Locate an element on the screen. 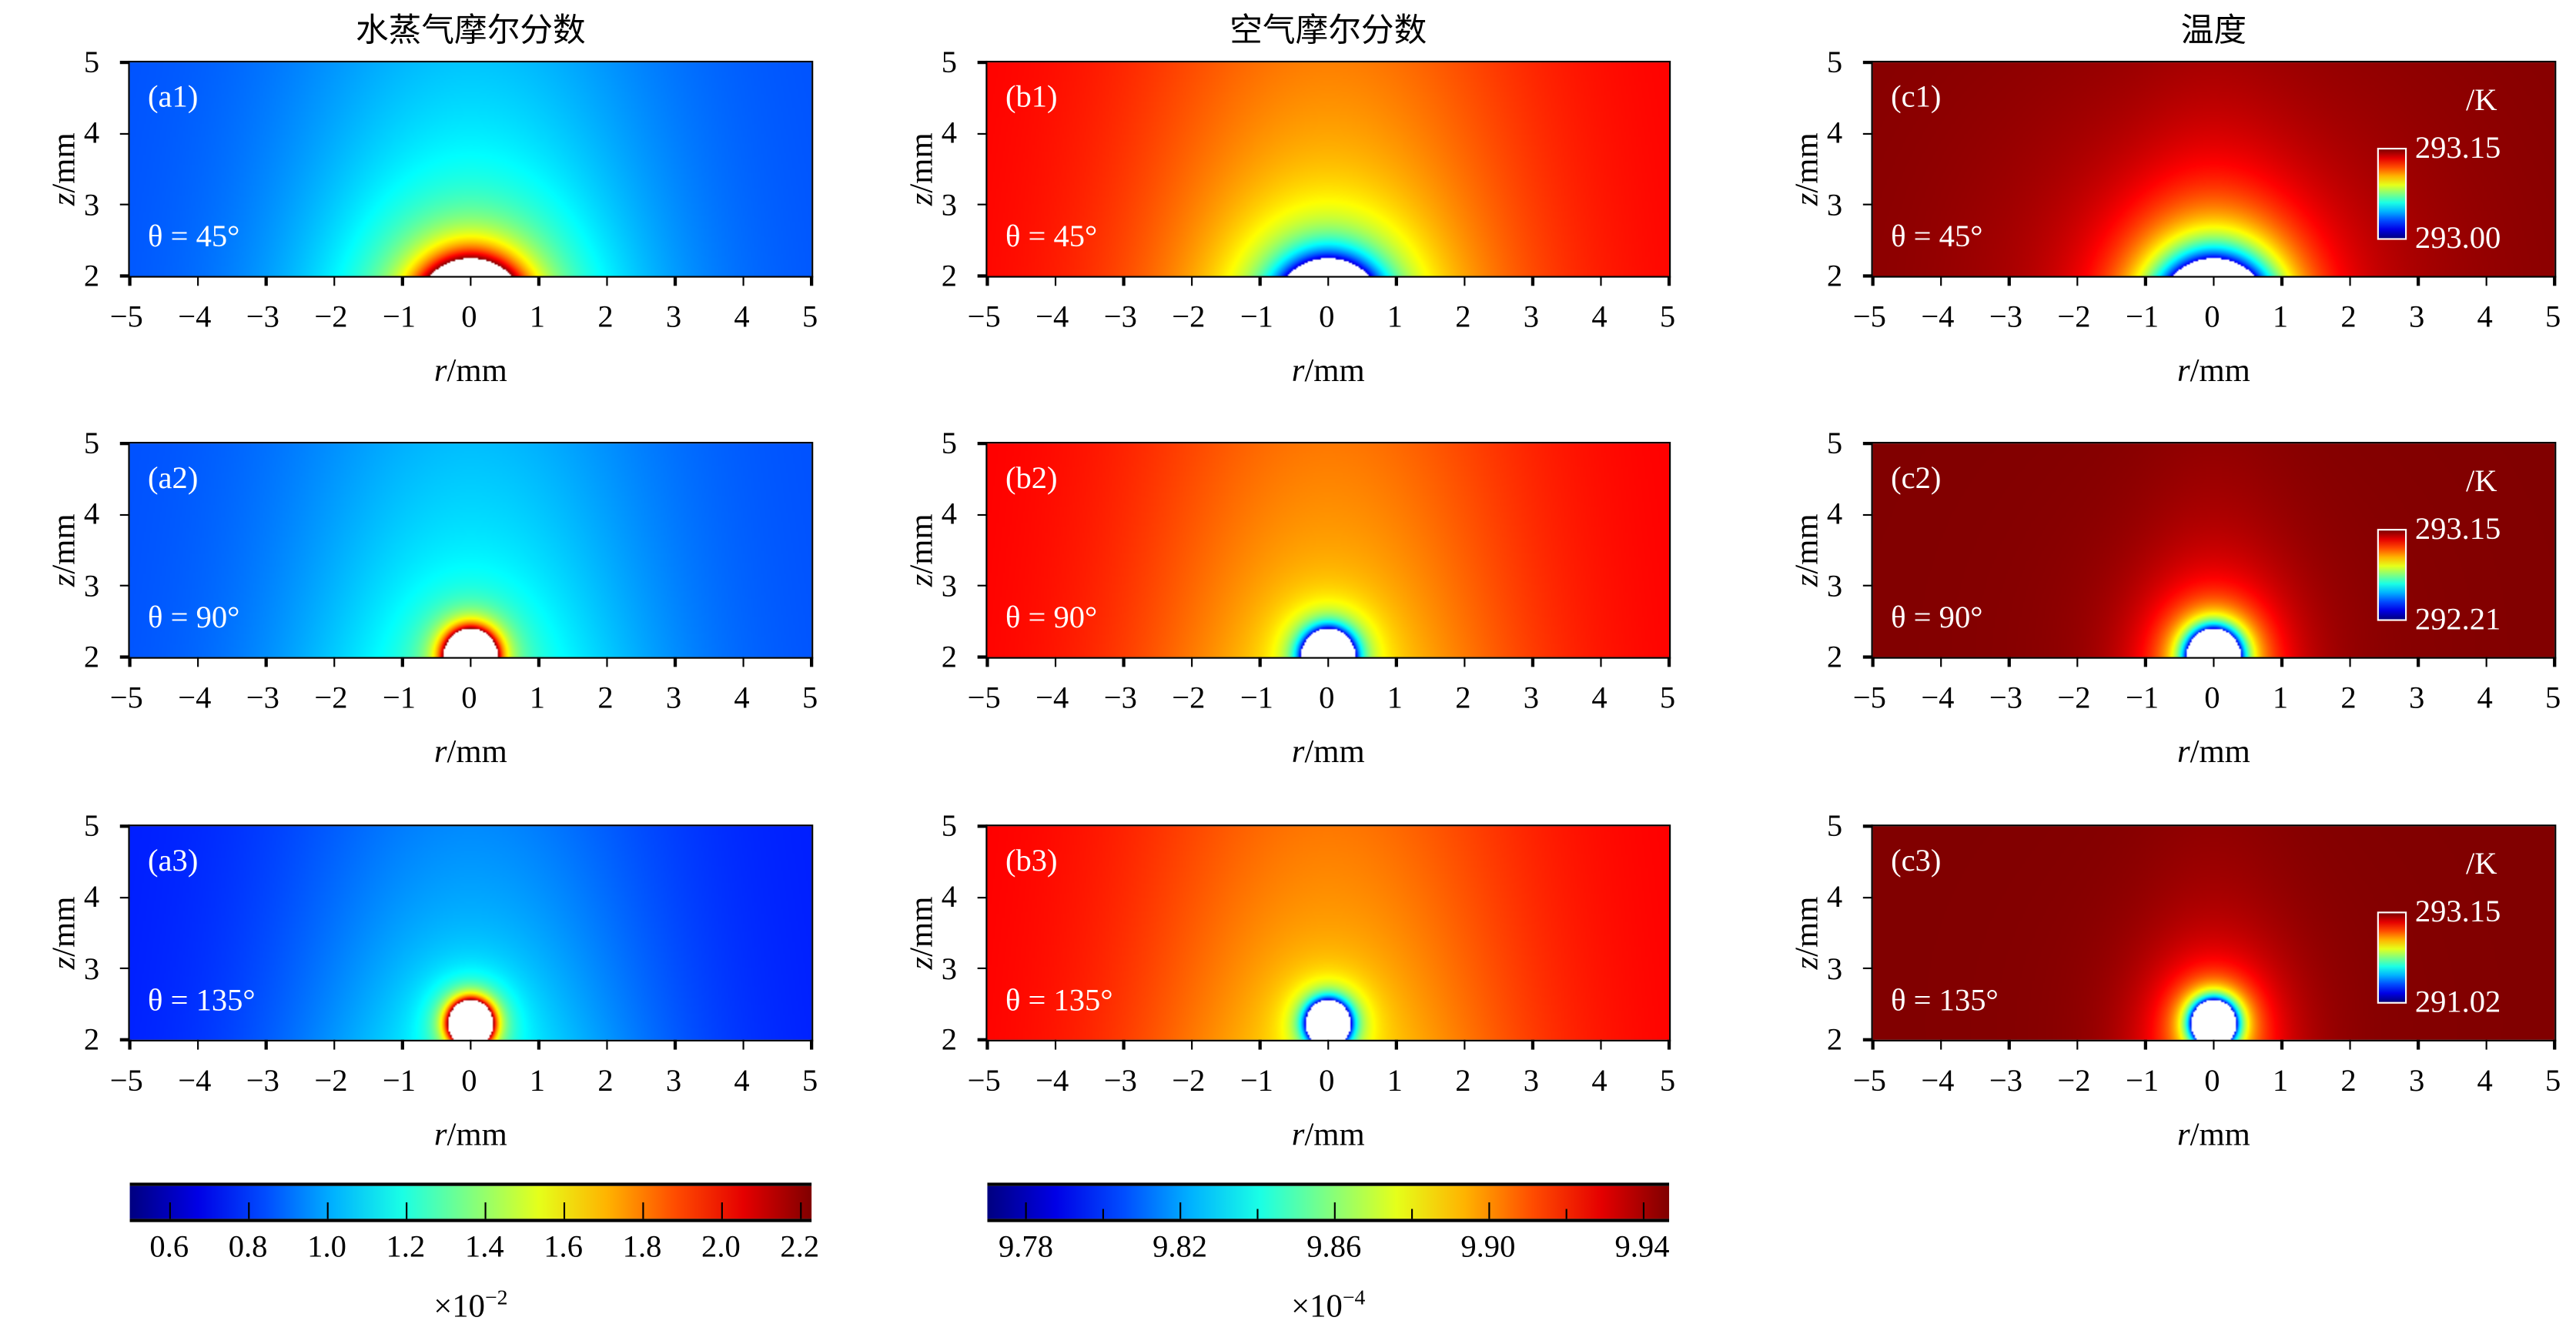  panel-label: (c3) is located at coordinates (1916, 861).